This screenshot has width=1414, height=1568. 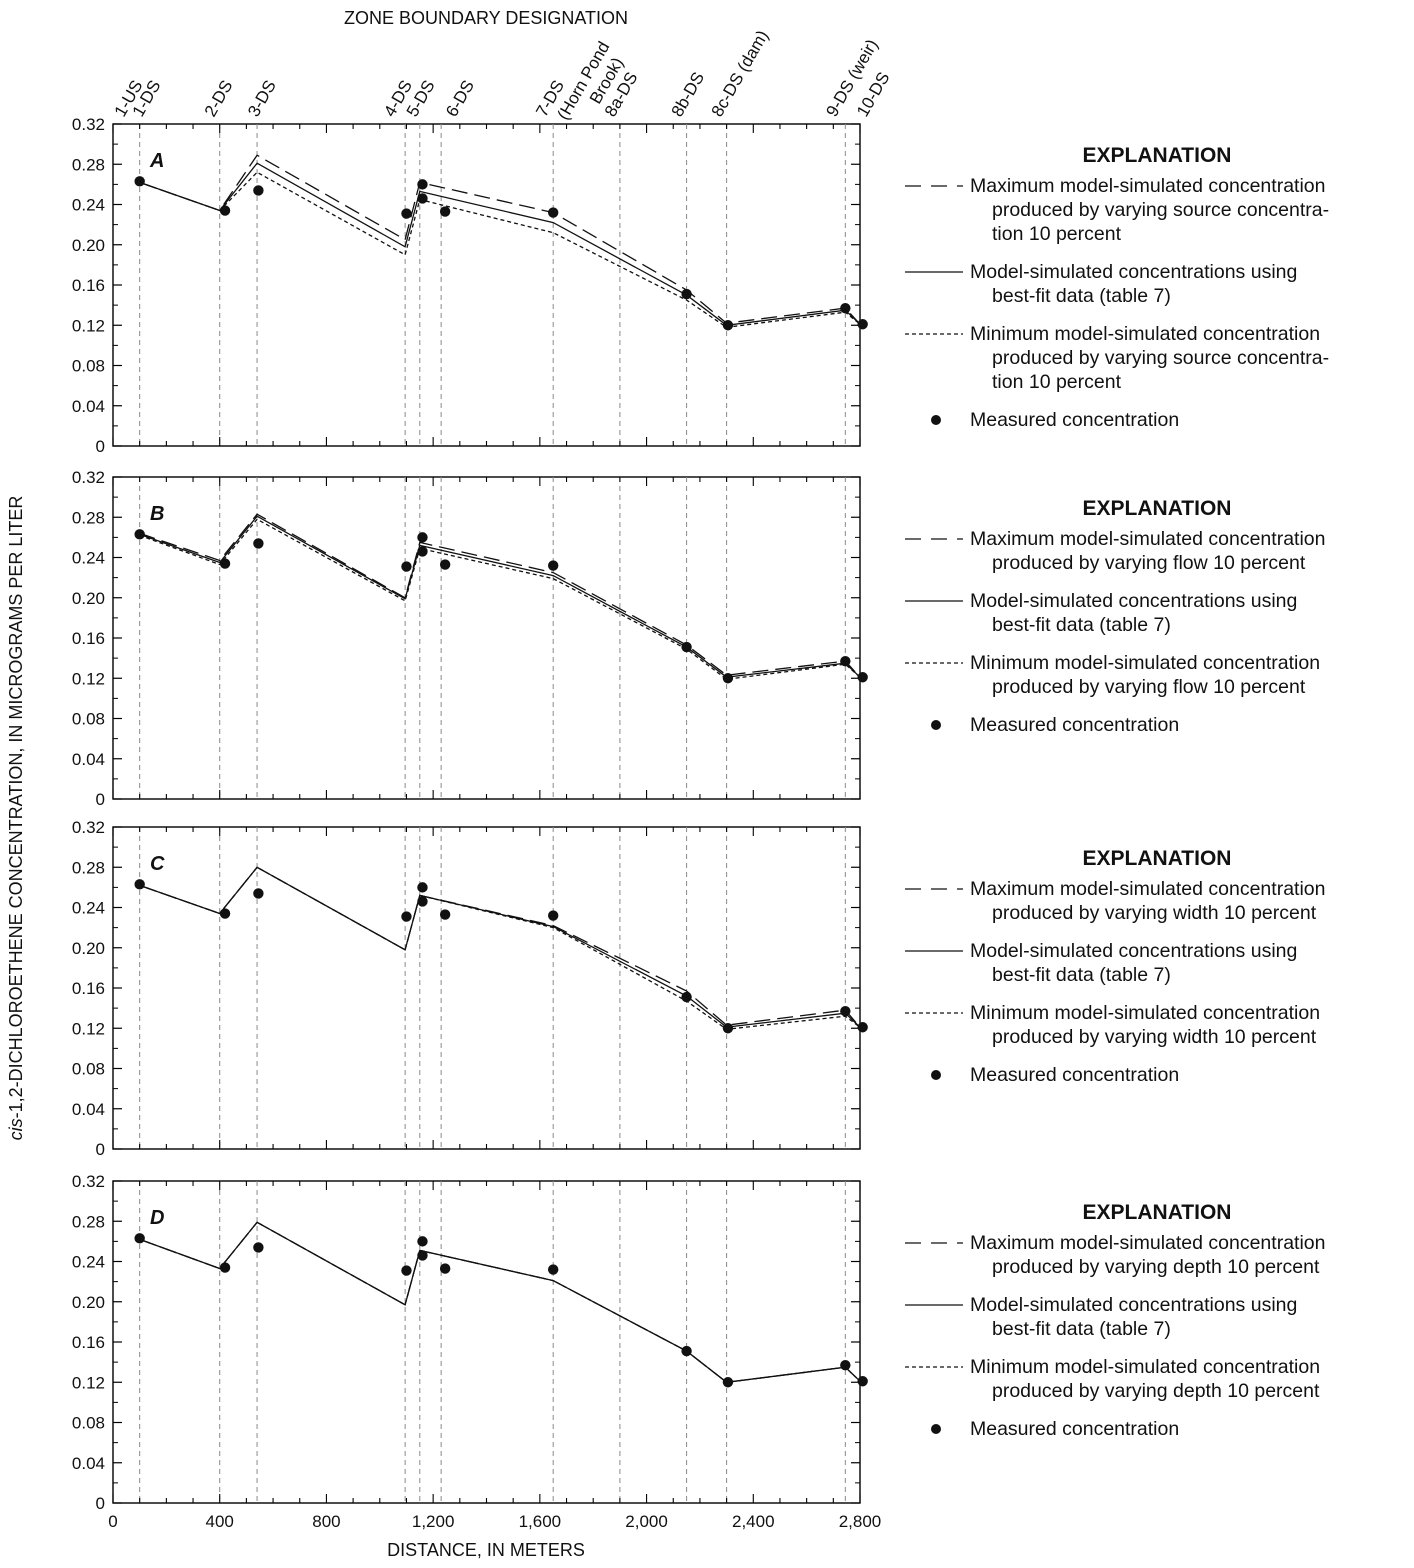 What do you see at coordinates (460, 98) in the screenshot?
I see `zone-label: 6-DS` at bounding box center [460, 98].